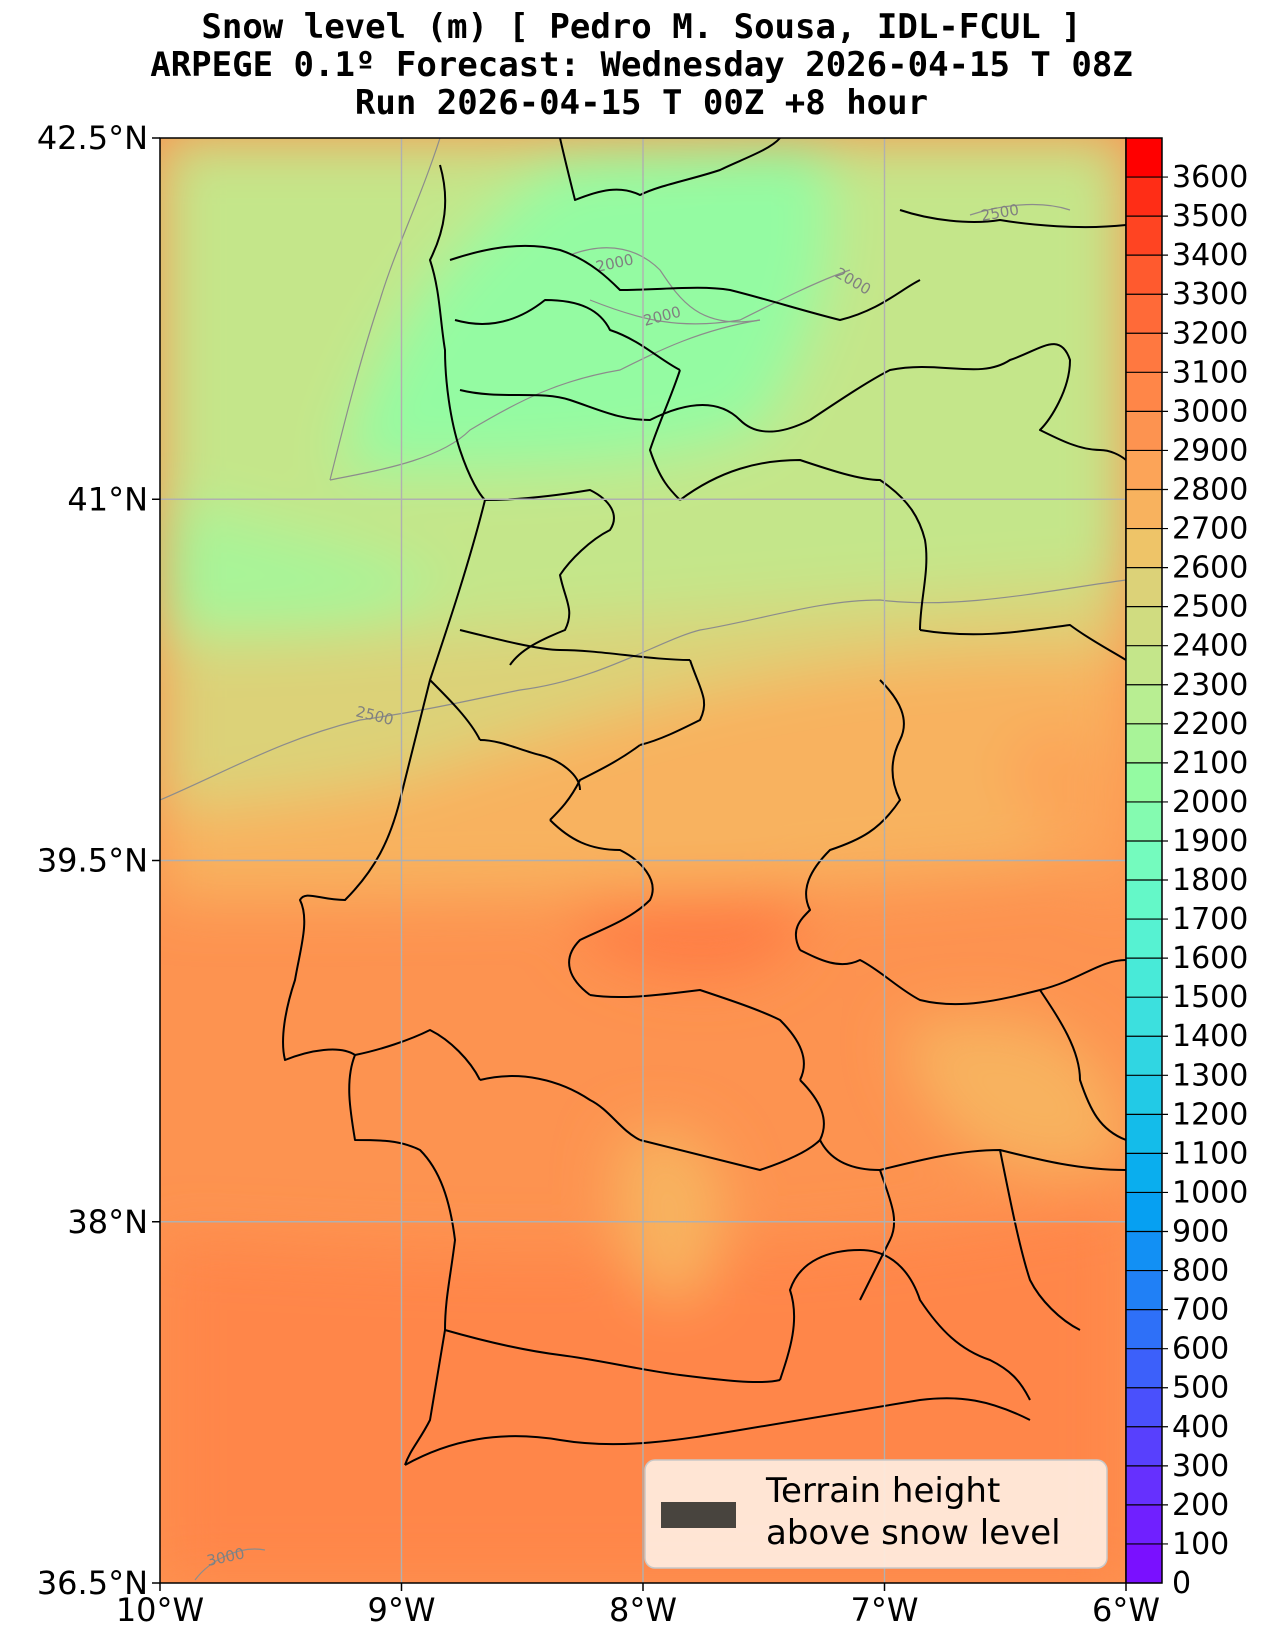 The height and width of the screenshot is (1644, 1283). Describe the element at coordinates (1181, 1583) in the screenshot. I see `colorbar-label: 0` at that location.